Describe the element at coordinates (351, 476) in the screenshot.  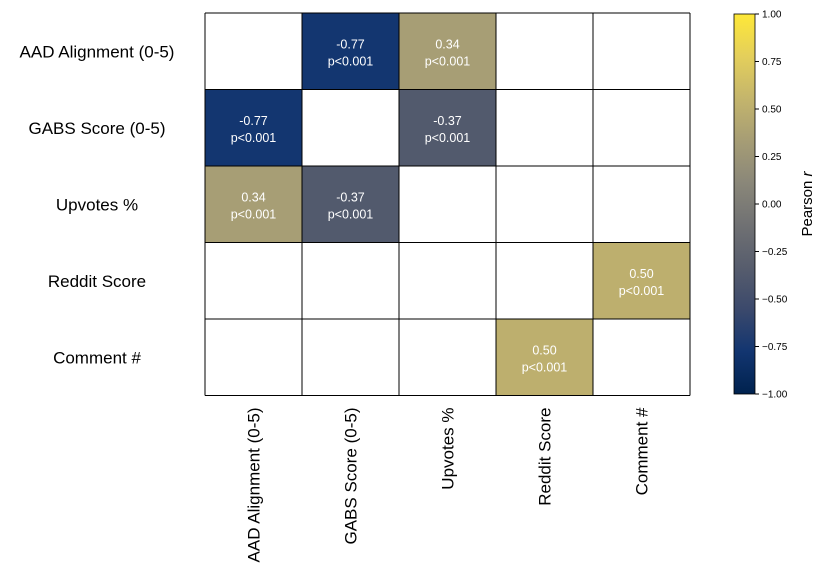
I see `column-label: GABS Score (0-5)` at that location.